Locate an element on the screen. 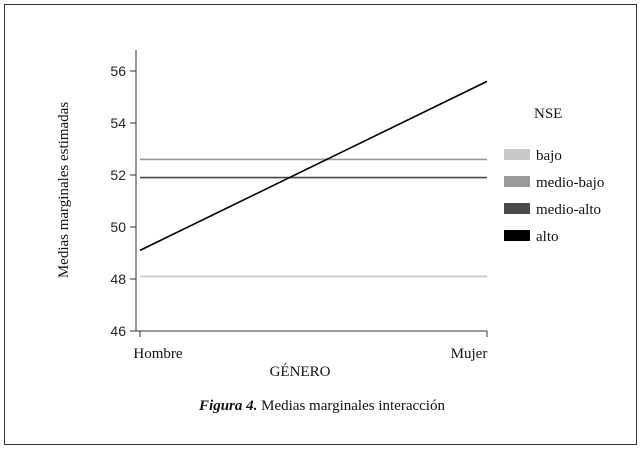 The width and height of the screenshot is (644, 451). x-axis-title: GÉNERO is located at coordinates (300, 371).